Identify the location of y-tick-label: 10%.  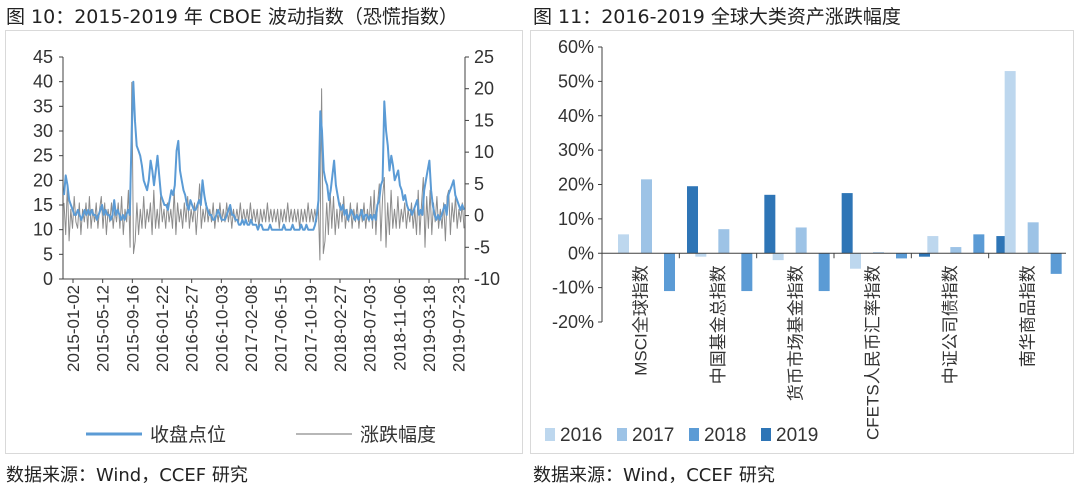
(576, 219).